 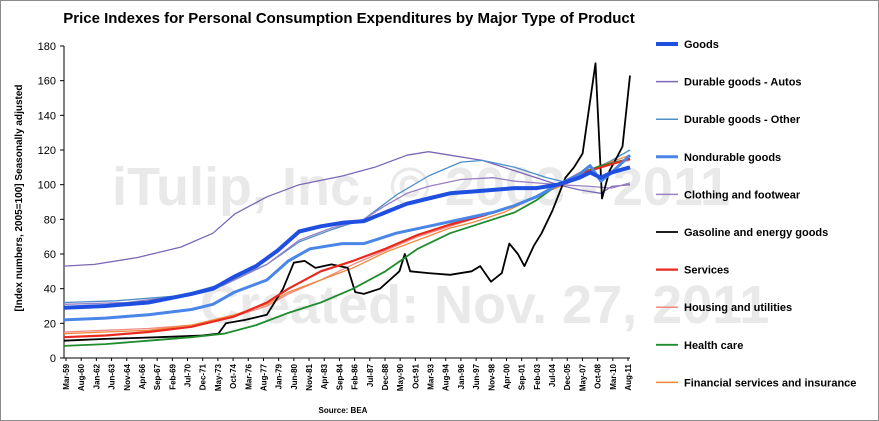 What do you see at coordinates (81, 377) in the screenshot?
I see `x-tick-label: Aug-60` at bounding box center [81, 377].